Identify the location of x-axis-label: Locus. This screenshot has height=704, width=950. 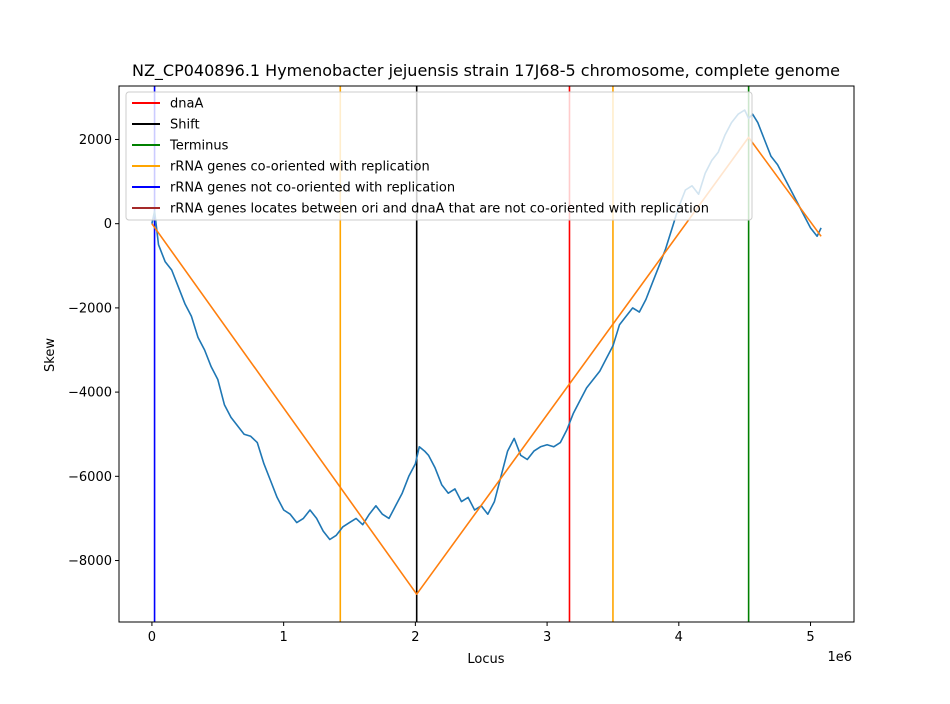
(485, 659).